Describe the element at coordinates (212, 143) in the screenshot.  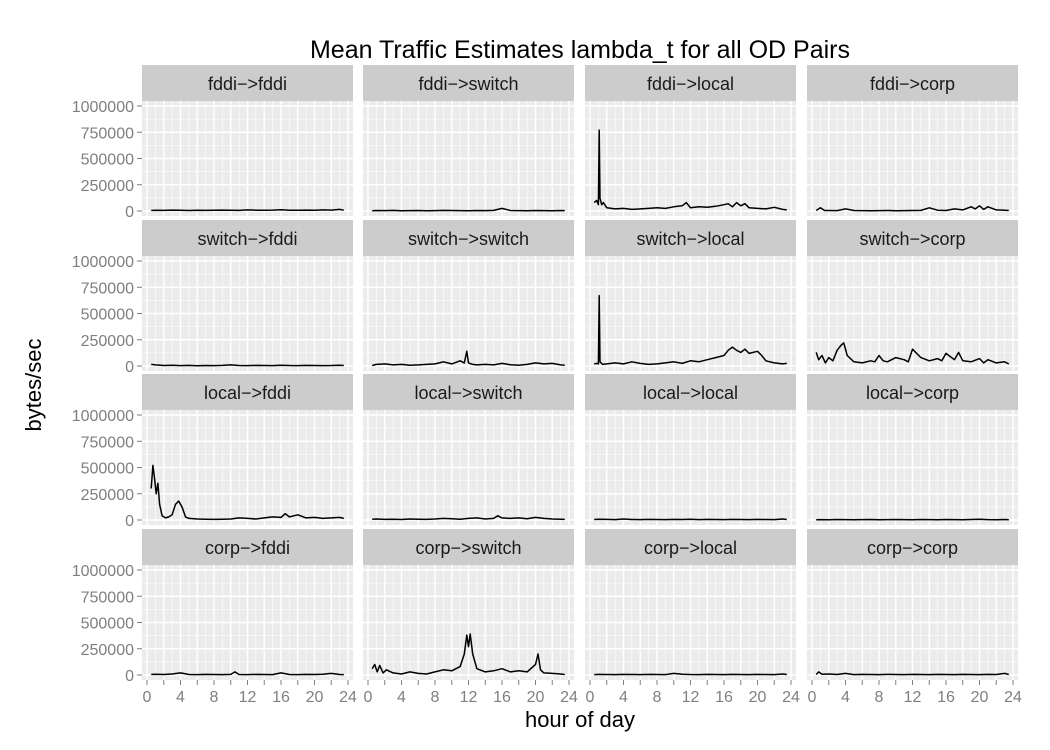
I see `facet-panel: fddi−>fddi 0 250000 500000 750000 1000000` at that location.